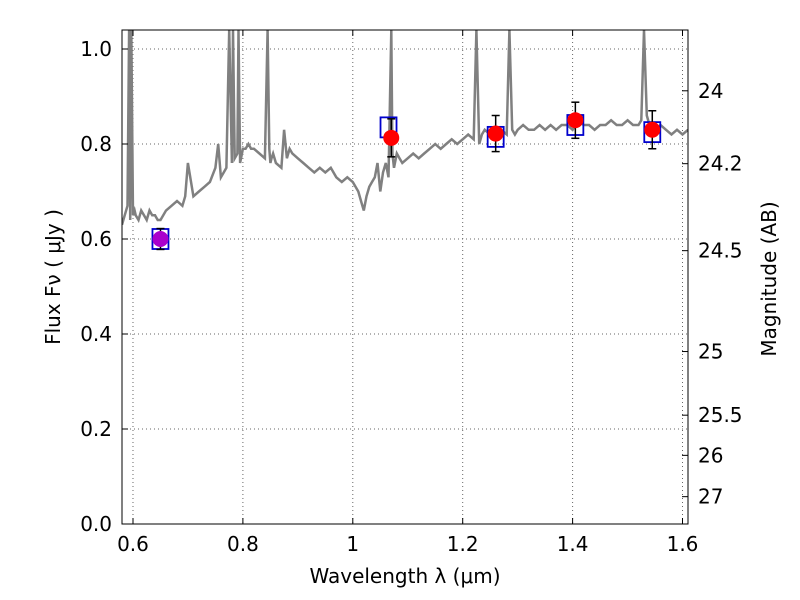 The image size is (800, 600). Describe the element at coordinates (96, 429) in the screenshot. I see `y-tick-label: 0.2` at that location.